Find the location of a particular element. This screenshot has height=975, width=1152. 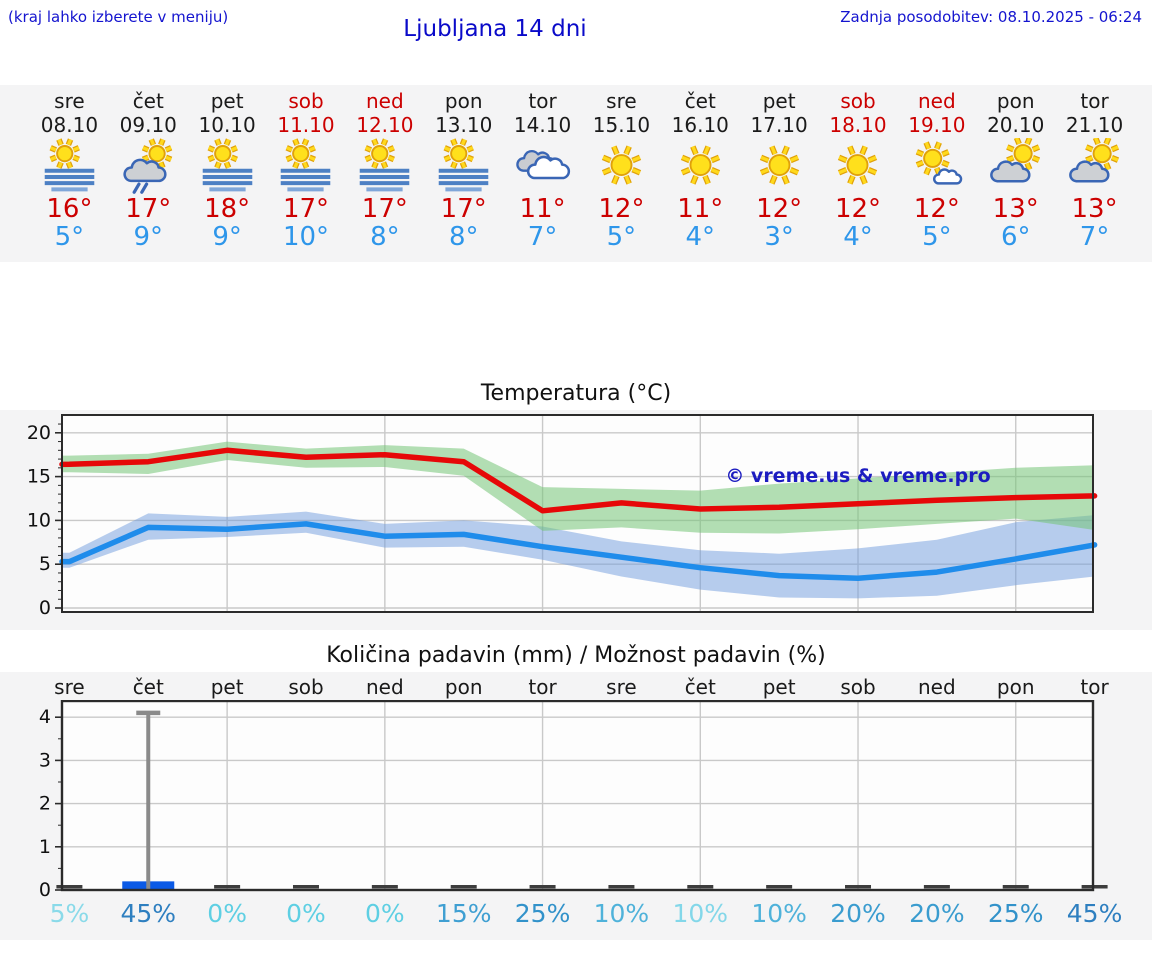

precip-day-label: sre is located at coordinates (621, 687).